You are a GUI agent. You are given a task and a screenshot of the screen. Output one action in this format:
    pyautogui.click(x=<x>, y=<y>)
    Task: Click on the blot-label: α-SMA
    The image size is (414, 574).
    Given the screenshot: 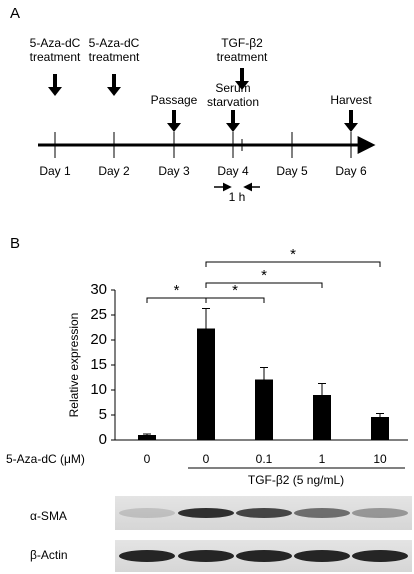 What is the action you would take?
    pyautogui.click(x=48, y=516)
    